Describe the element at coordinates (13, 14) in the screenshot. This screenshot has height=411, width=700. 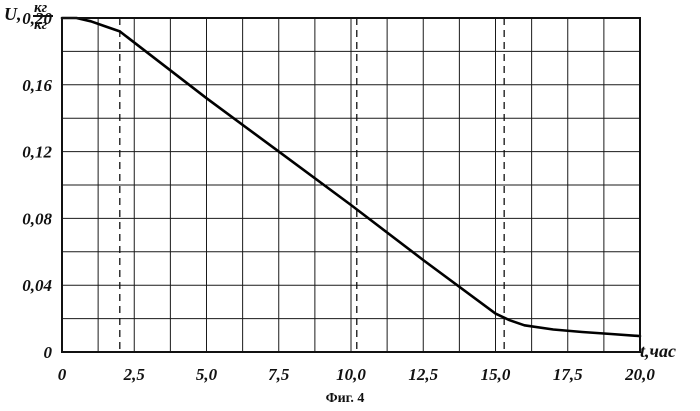
I see `y-axis-symbol: U,` at that location.